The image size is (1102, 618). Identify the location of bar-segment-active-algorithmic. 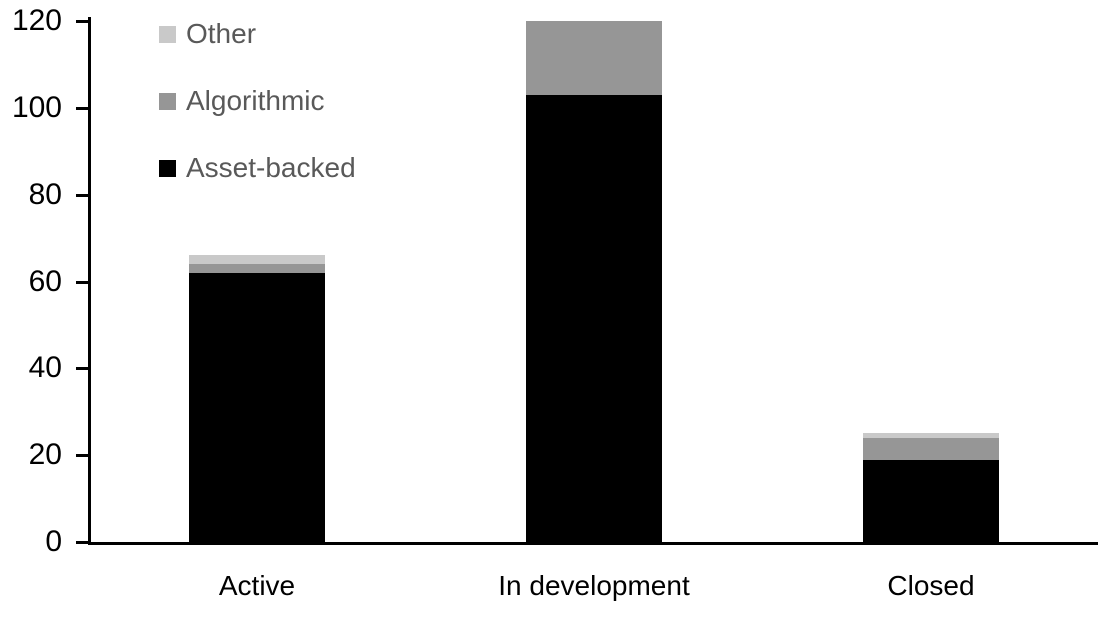
(257, 268).